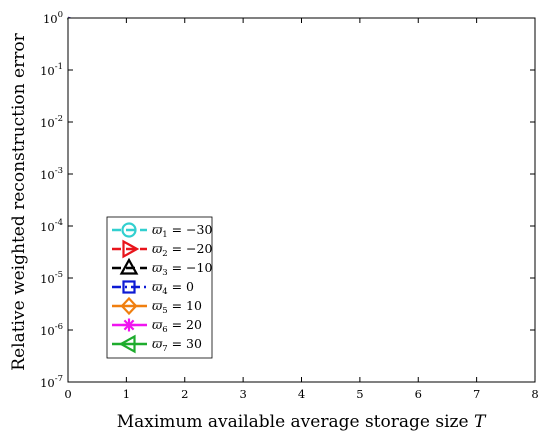 The image size is (550, 435). What do you see at coordinates (51, 226) in the screenshot?
I see `y-tick-label: 10⁻⁴` at bounding box center [51, 226].